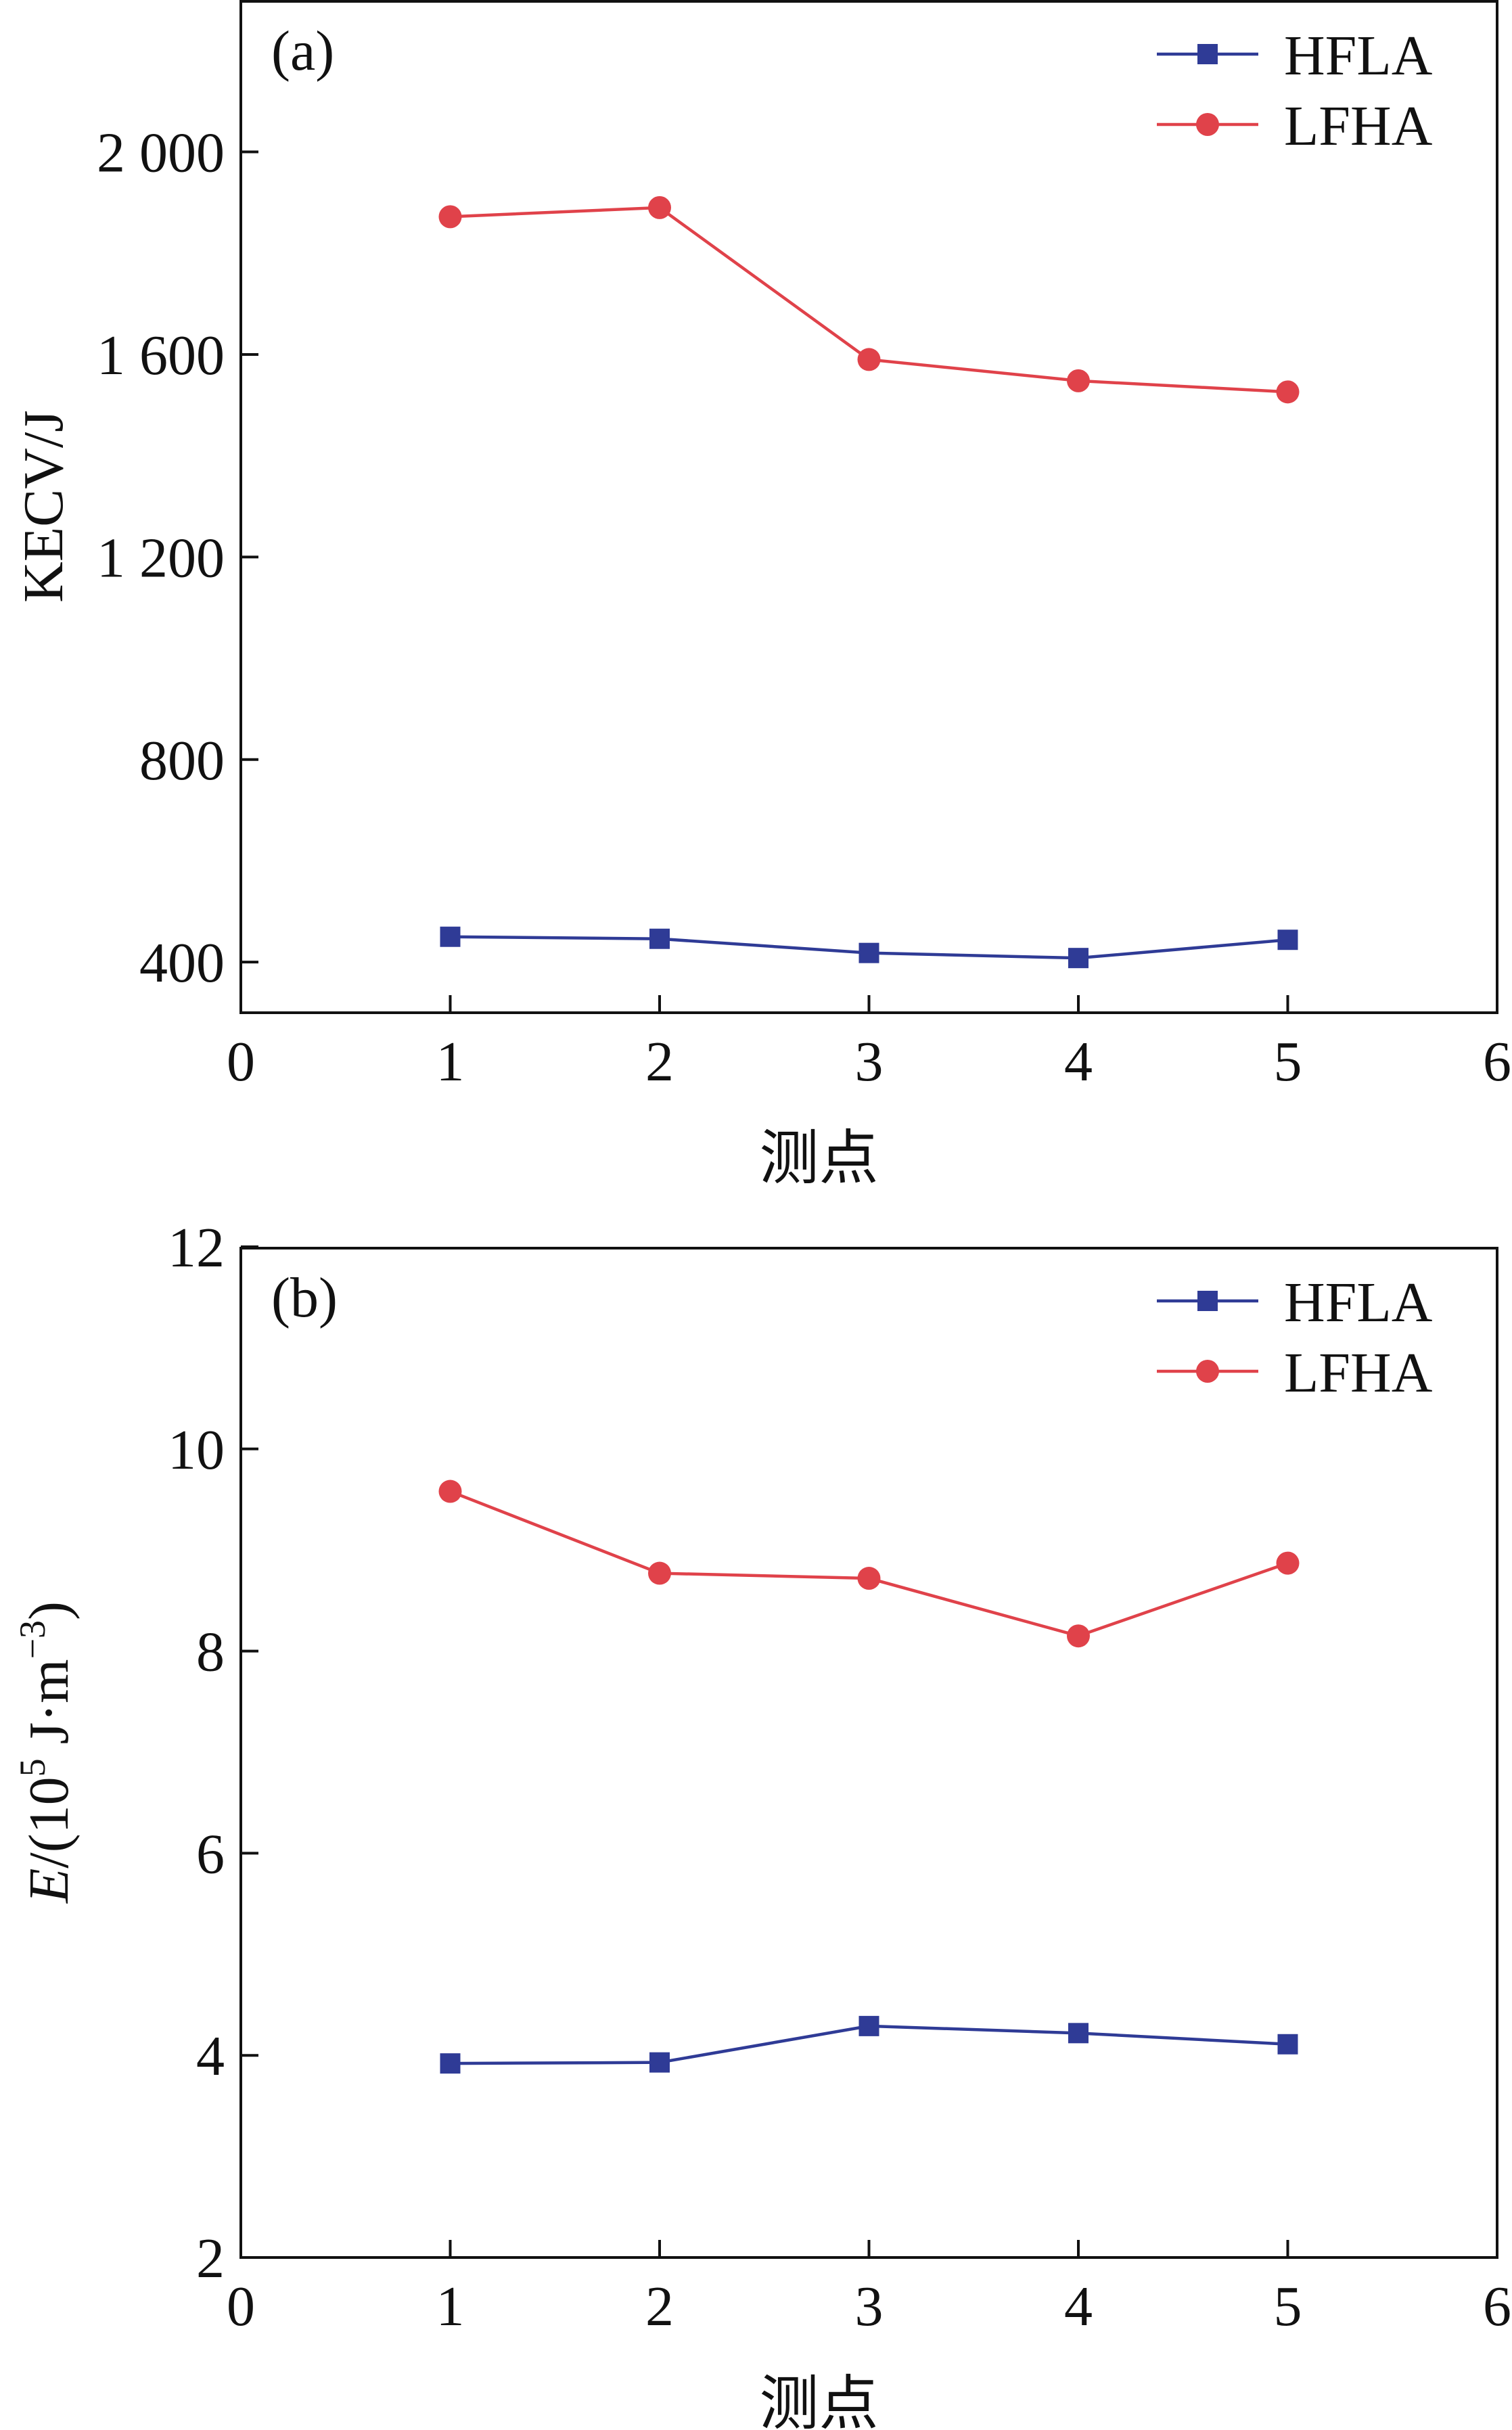  What do you see at coordinates (50, 1887) in the screenshot?
I see `y-axis-label-part: E` at bounding box center [50, 1887].